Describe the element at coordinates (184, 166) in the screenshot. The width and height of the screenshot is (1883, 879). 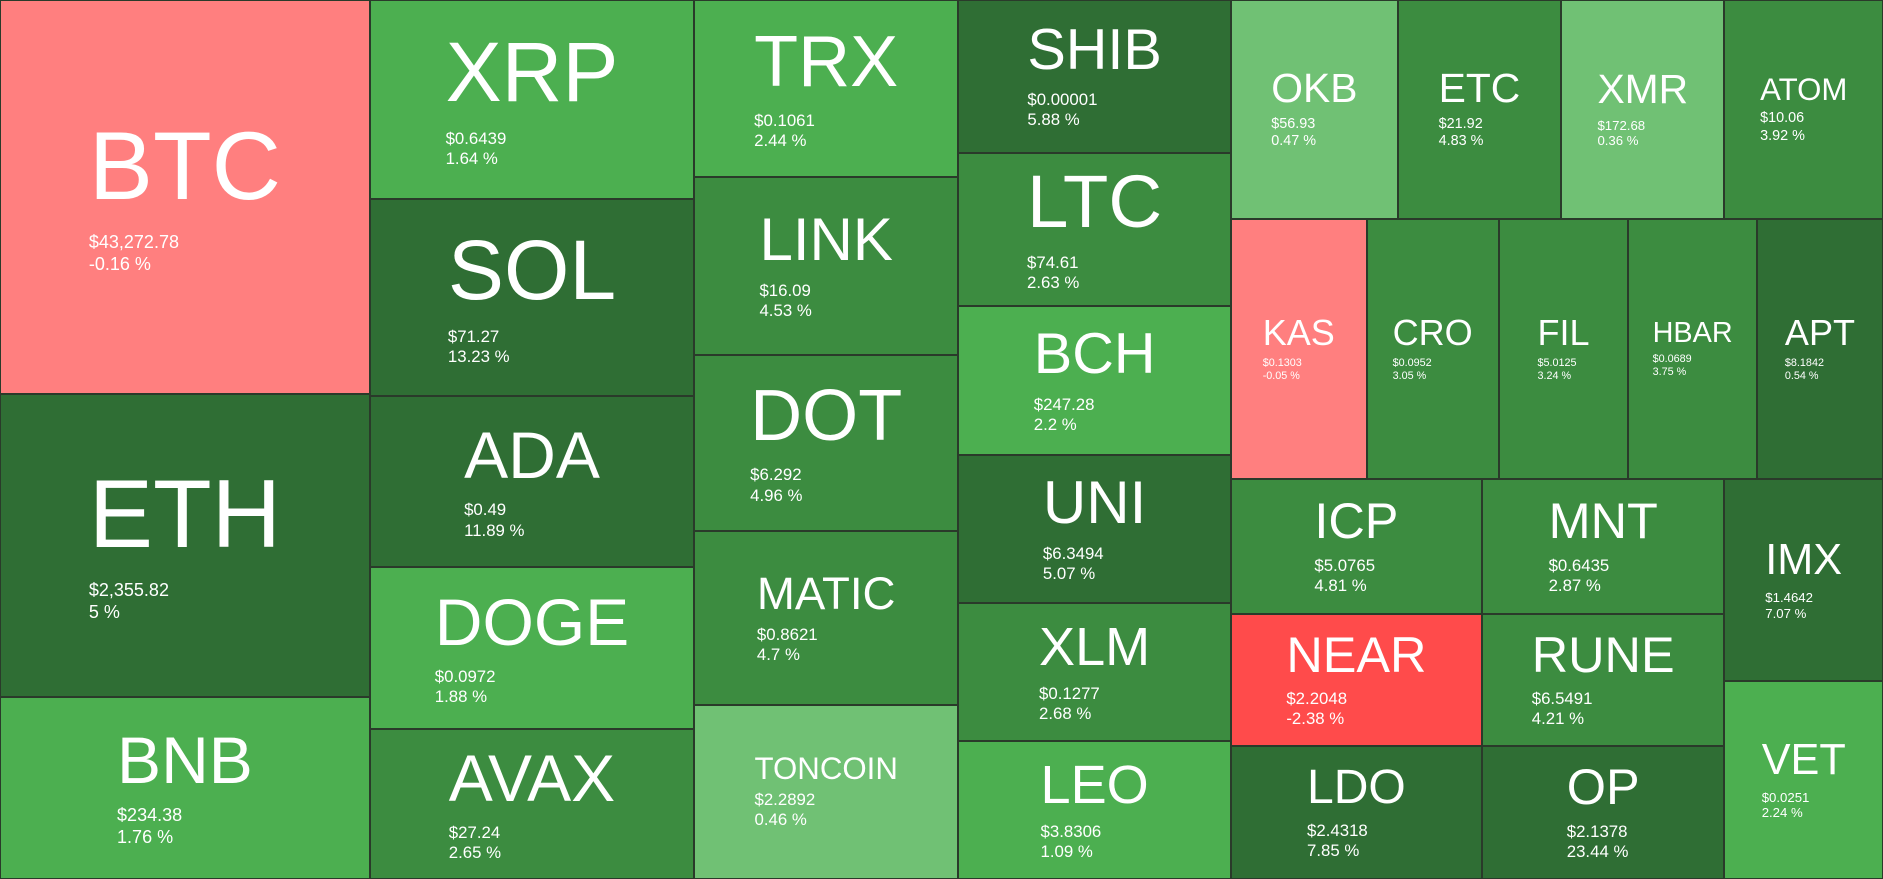
I see `symbol: BTC` at that location.